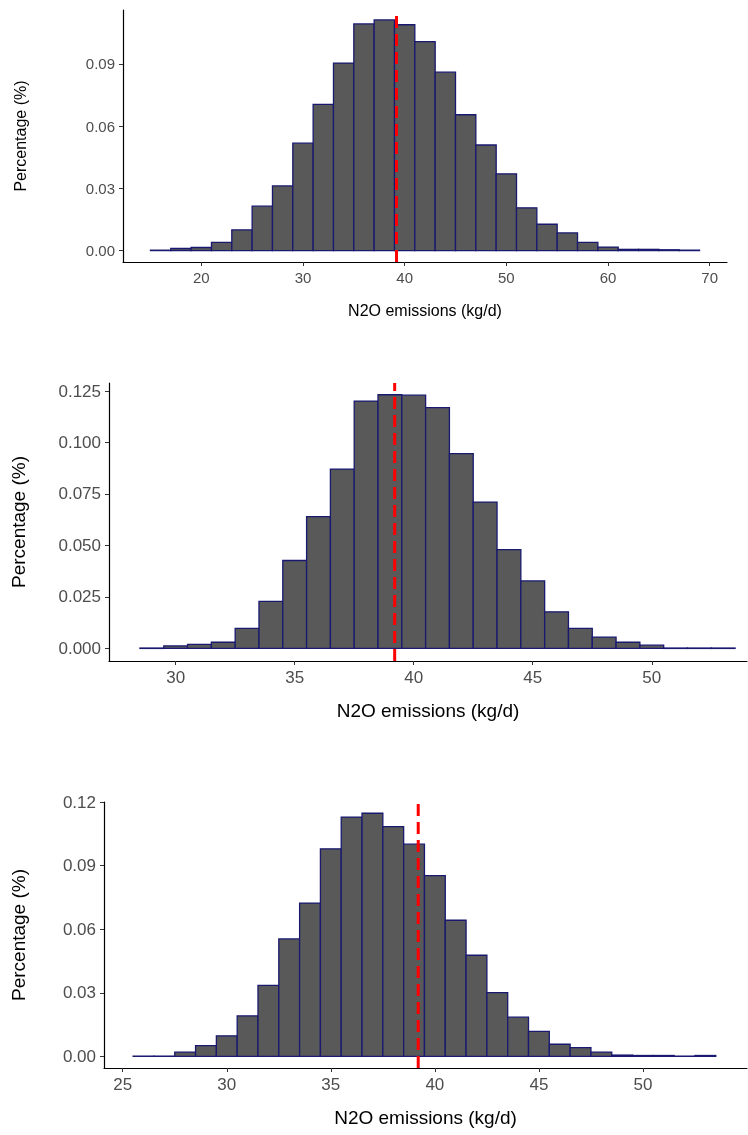 The width and height of the screenshot is (748, 1135). What do you see at coordinates (201, 277) in the screenshot?
I see `x-tick-label: 20` at bounding box center [201, 277].